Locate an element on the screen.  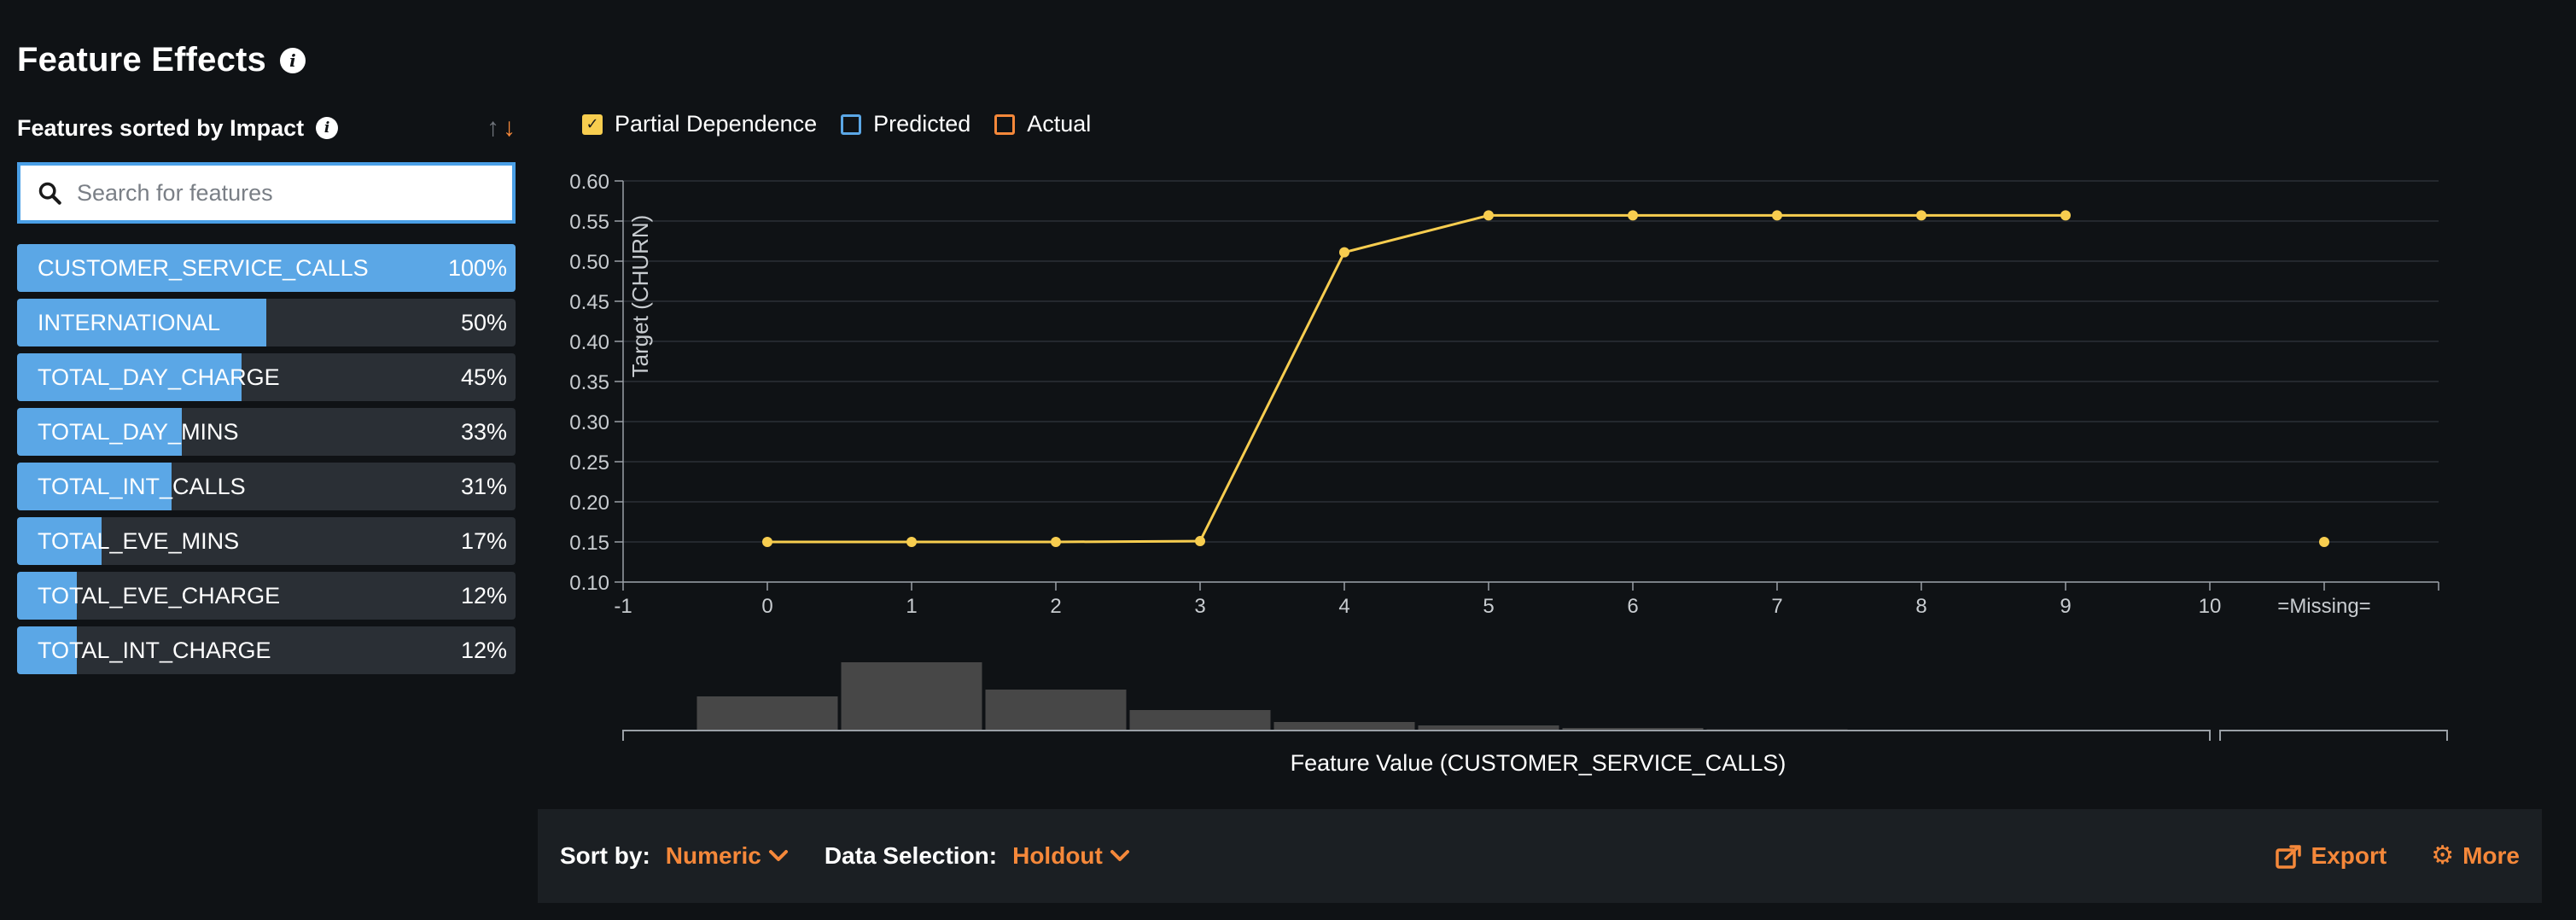
histogram-missing-axis is located at coordinates (2333, 735).